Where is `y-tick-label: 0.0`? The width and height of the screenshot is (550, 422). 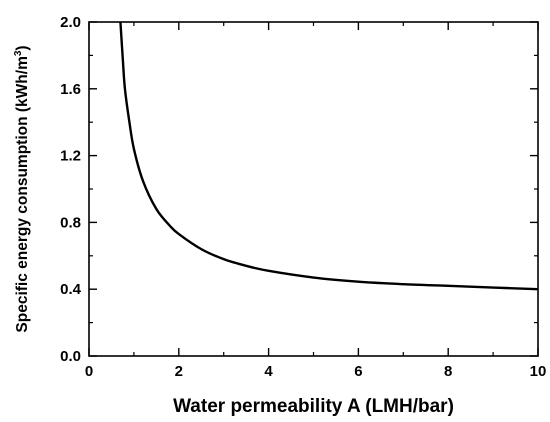
y-tick-label: 0.0 is located at coordinates (70, 356).